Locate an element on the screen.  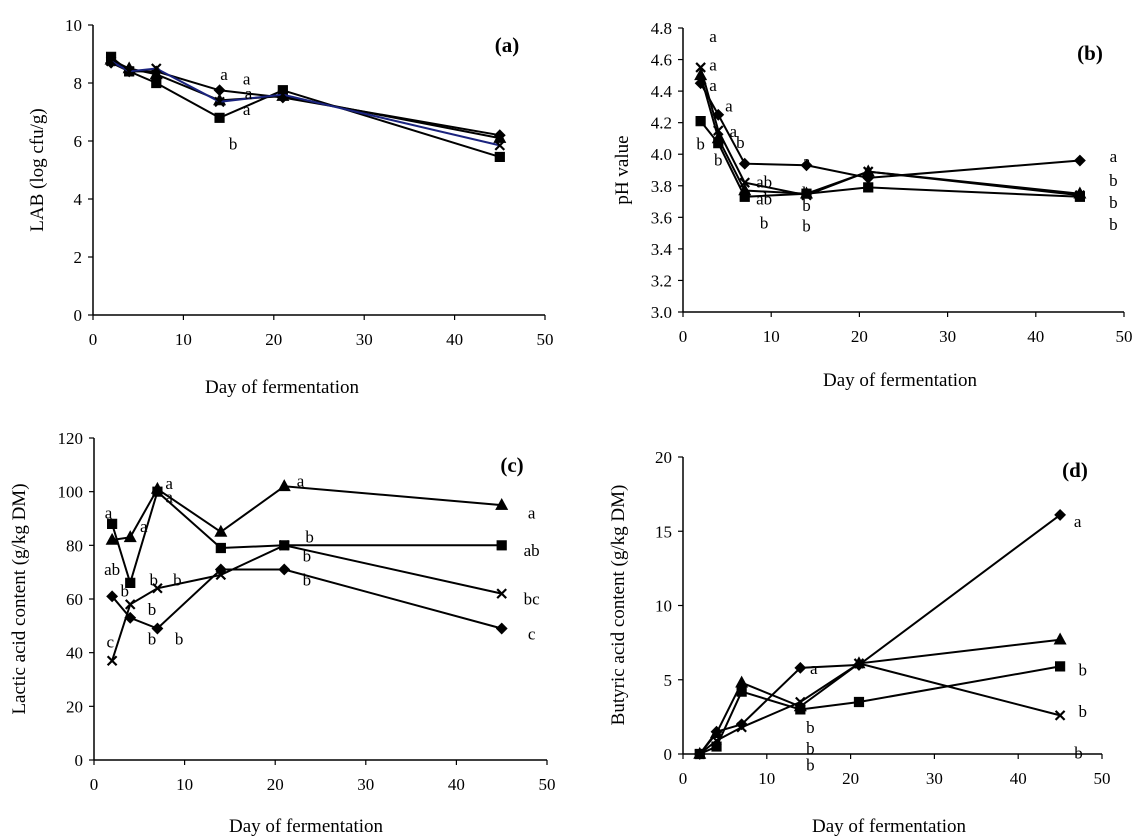
y-axis-title: LAB (log cfu/g) is located at coordinates (37, 169).